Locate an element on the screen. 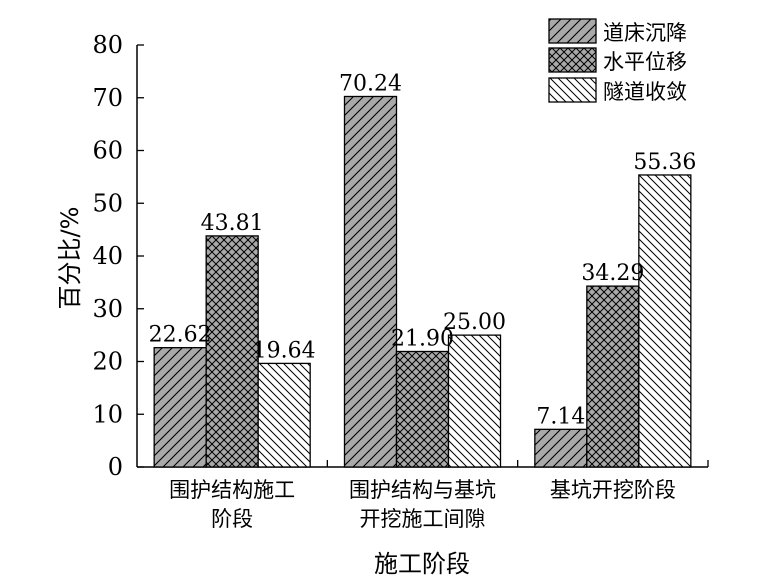  y-tick-label: 60 is located at coordinates (107, 151).